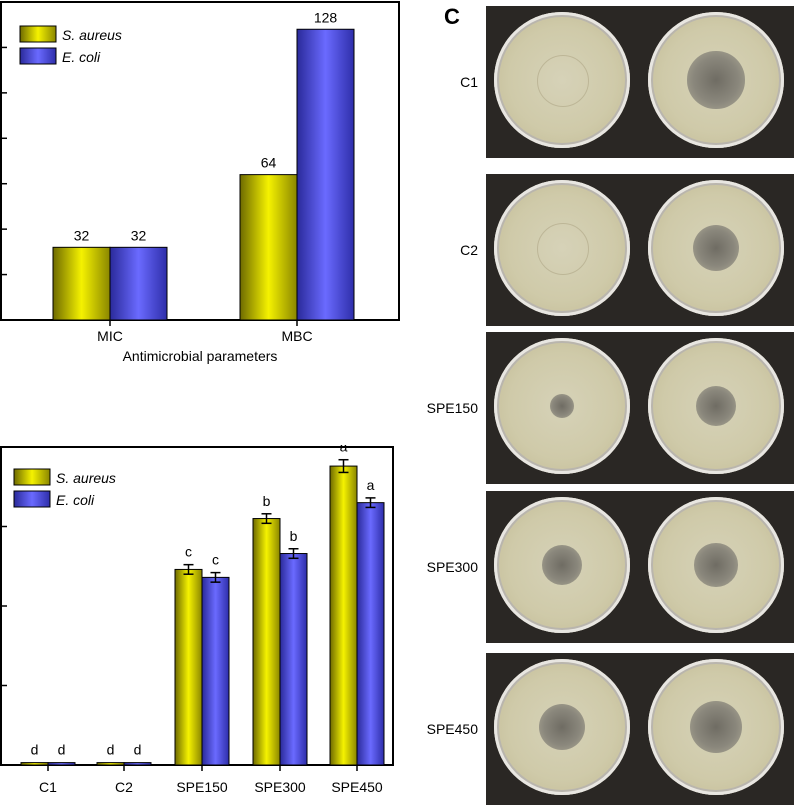  Describe the element at coordinates (34, 764) in the screenshot. I see `bar-c1-s-aureus` at that location.